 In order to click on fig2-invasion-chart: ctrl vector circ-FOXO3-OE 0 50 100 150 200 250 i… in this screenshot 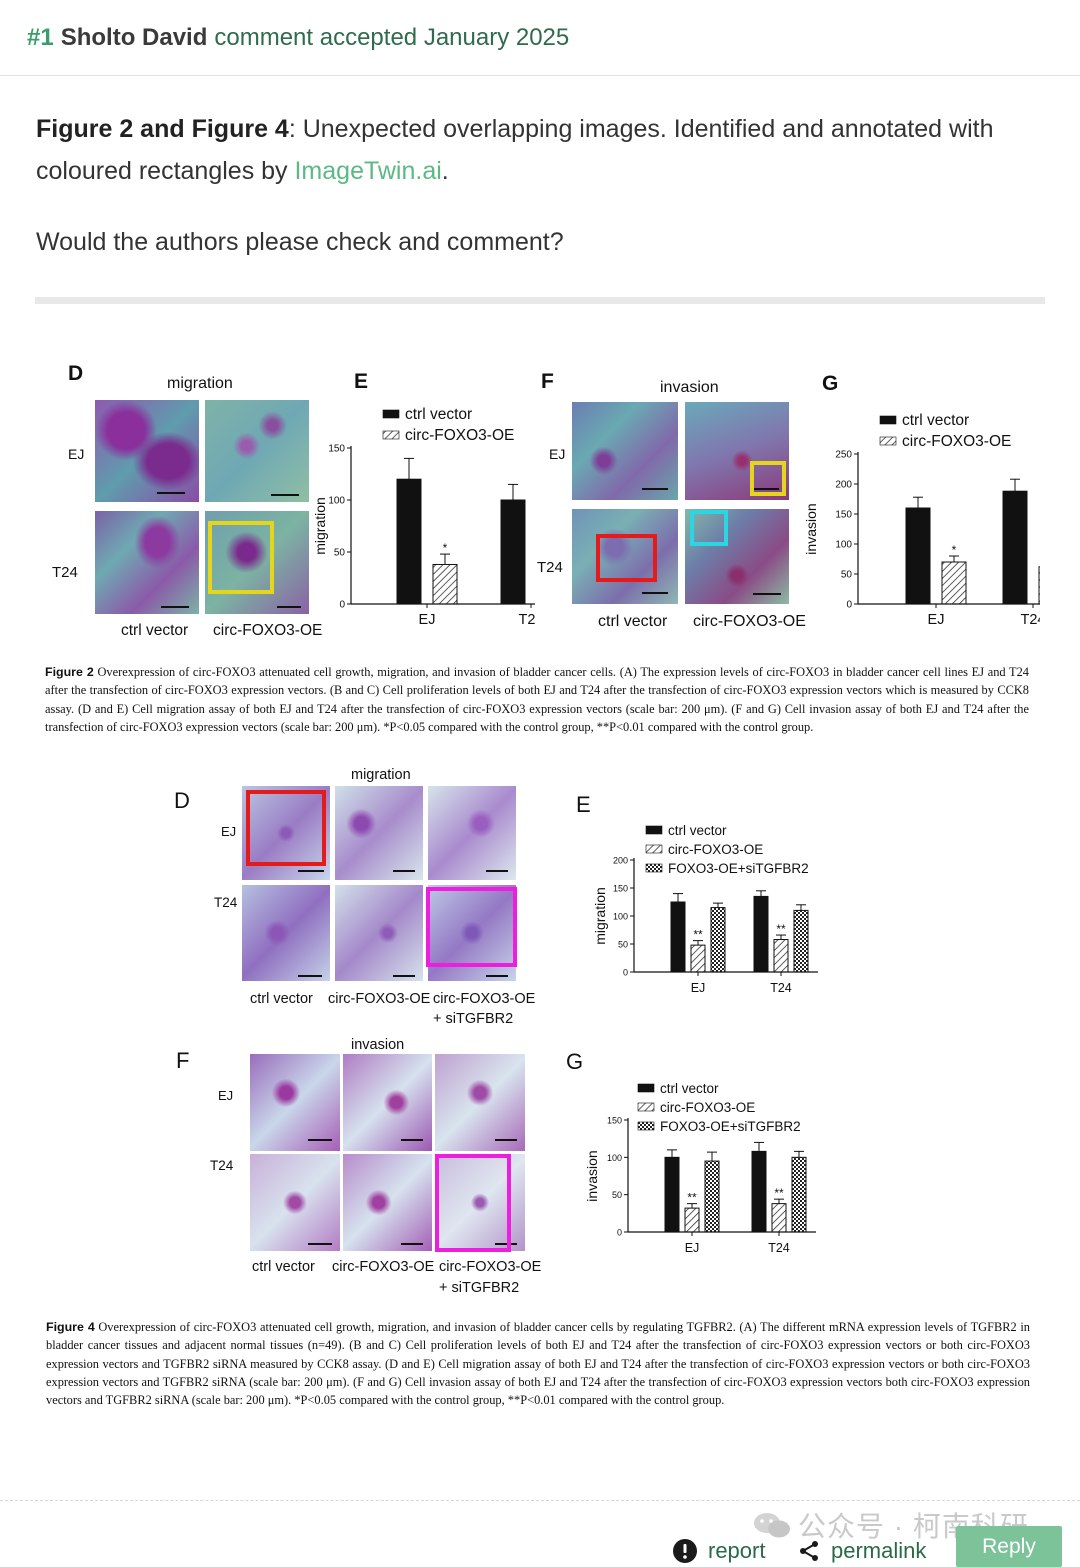, I will do `click(922, 520)`.